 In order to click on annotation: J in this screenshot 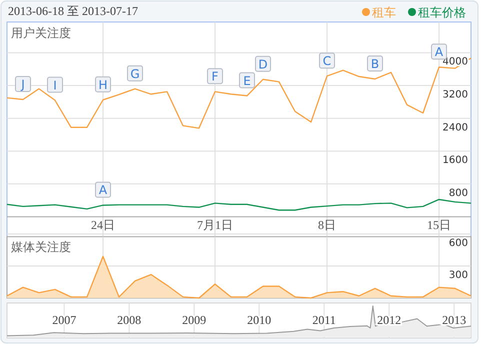, I will do `click(22, 84)`.